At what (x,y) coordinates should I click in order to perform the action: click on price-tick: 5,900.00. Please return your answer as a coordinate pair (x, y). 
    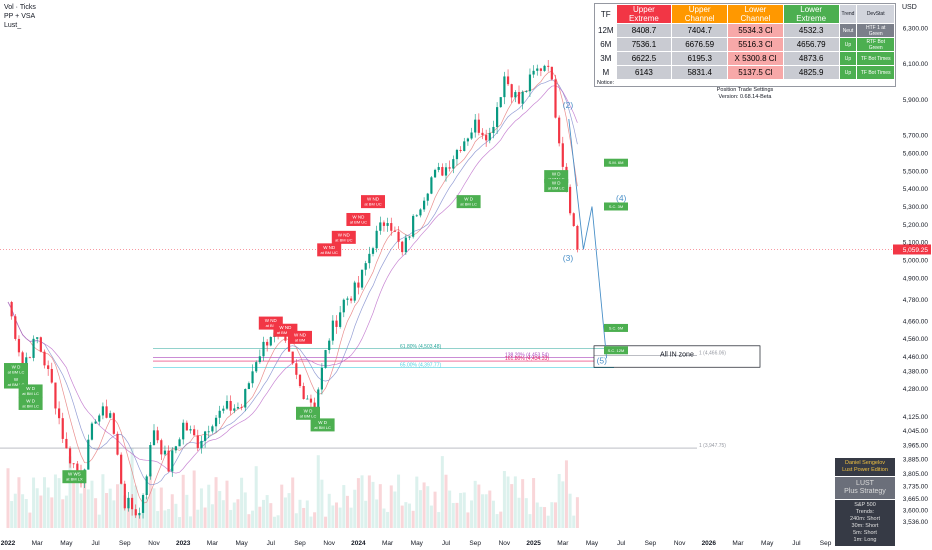
    Looking at the image, I should click on (916, 100).